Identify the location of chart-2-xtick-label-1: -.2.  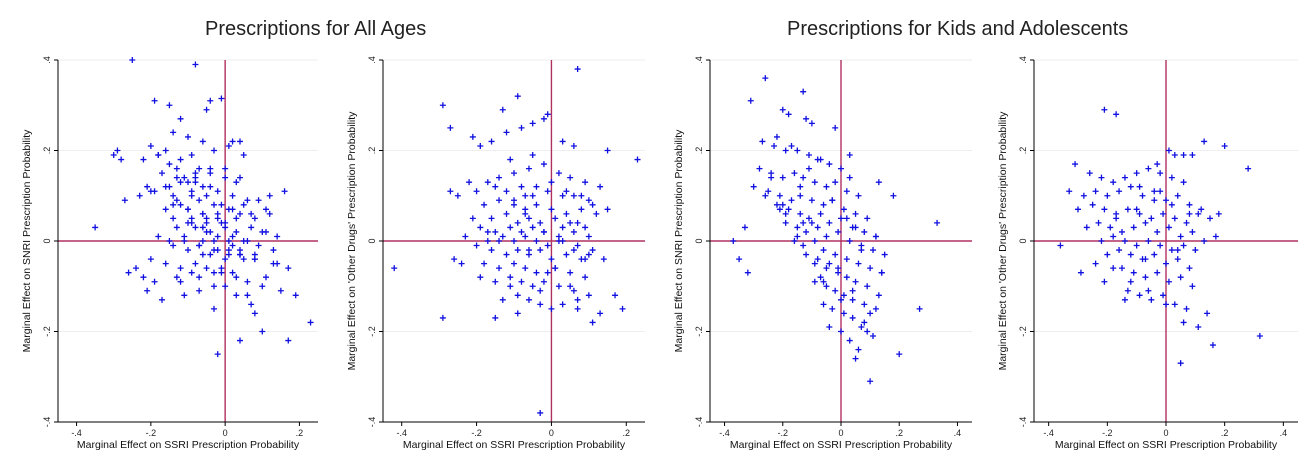
(783, 433).